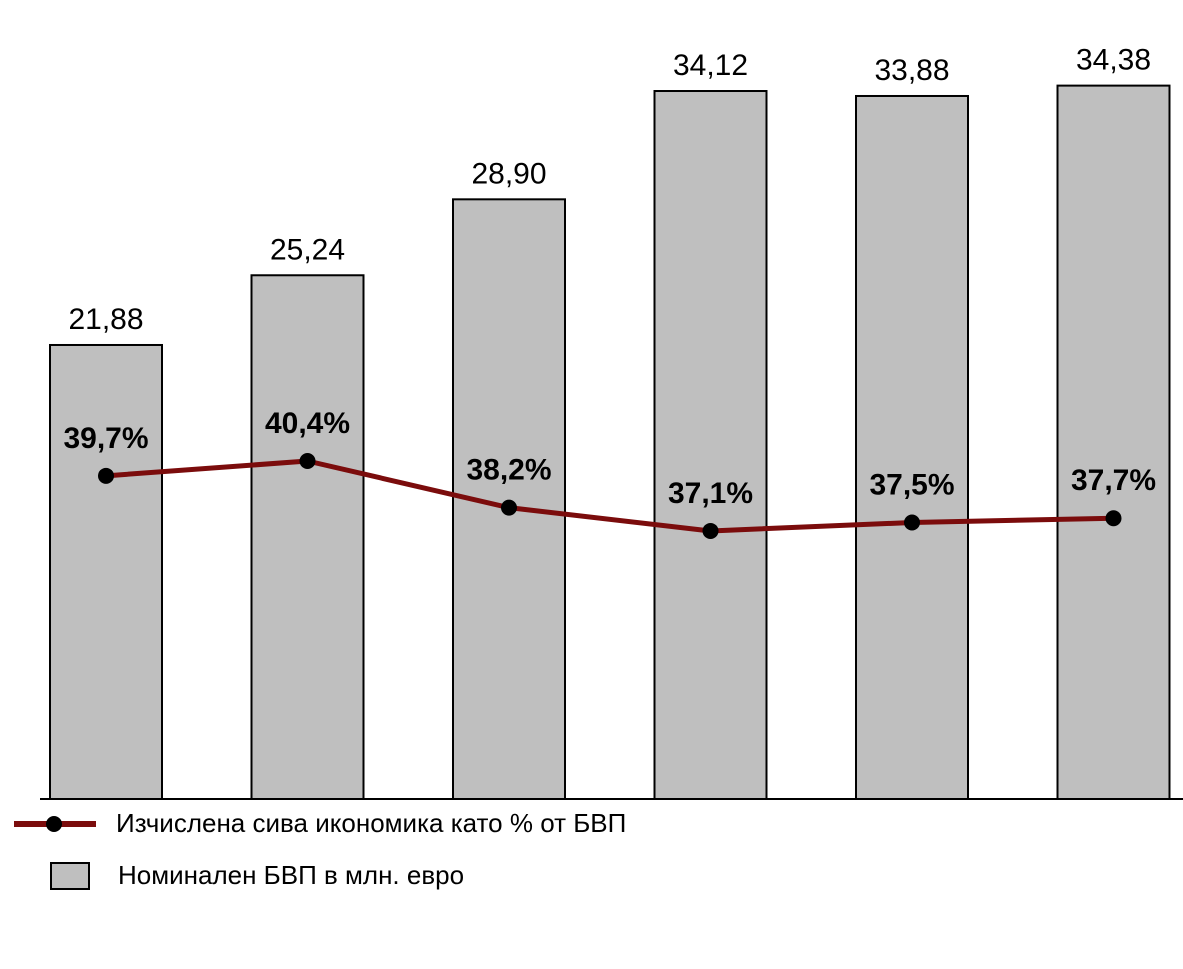 This screenshot has width=1183, height=969. What do you see at coordinates (307, 537) in the screenshot?
I see `bar-2006` at bounding box center [307, 537].